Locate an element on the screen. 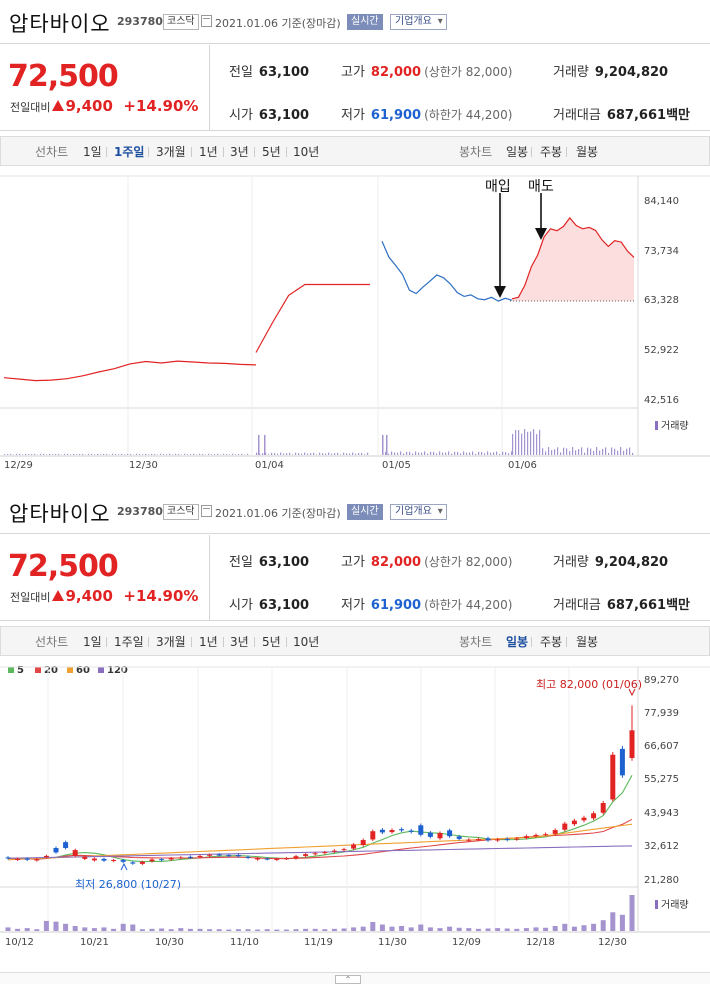 This screenshot has height=984, width=710. annotation-sell: 매도 is located at coordinates (541, 187).